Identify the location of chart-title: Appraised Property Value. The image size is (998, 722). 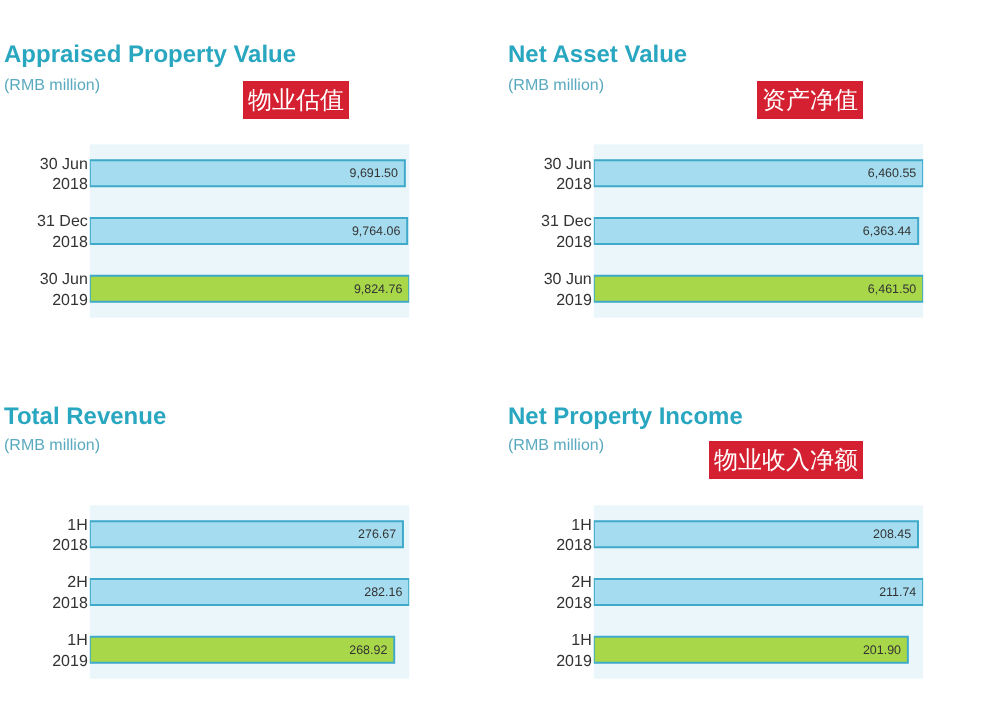
(150, 54).